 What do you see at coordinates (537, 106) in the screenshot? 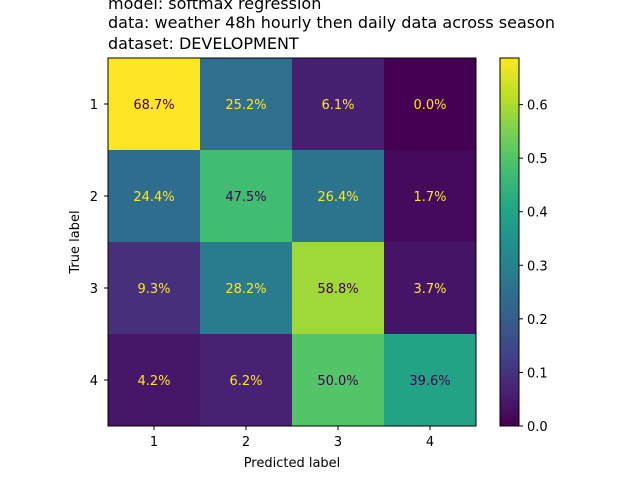
I see `colorbar-tick-label: 0.6` at bounding box center [537, 106].